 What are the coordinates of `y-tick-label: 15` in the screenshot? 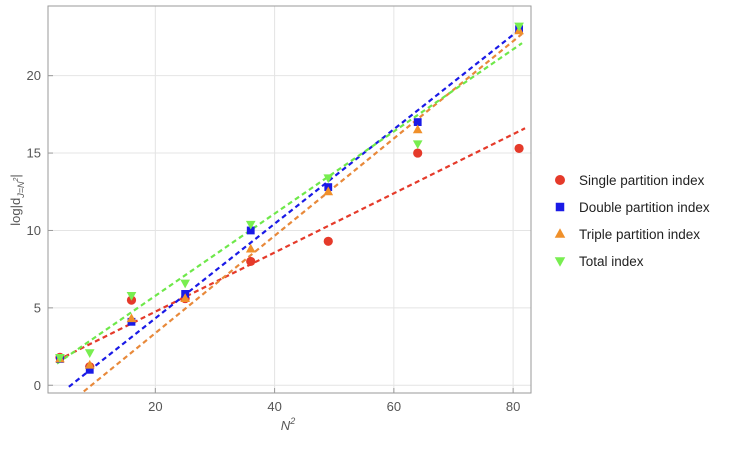 It's located at (34, 153).